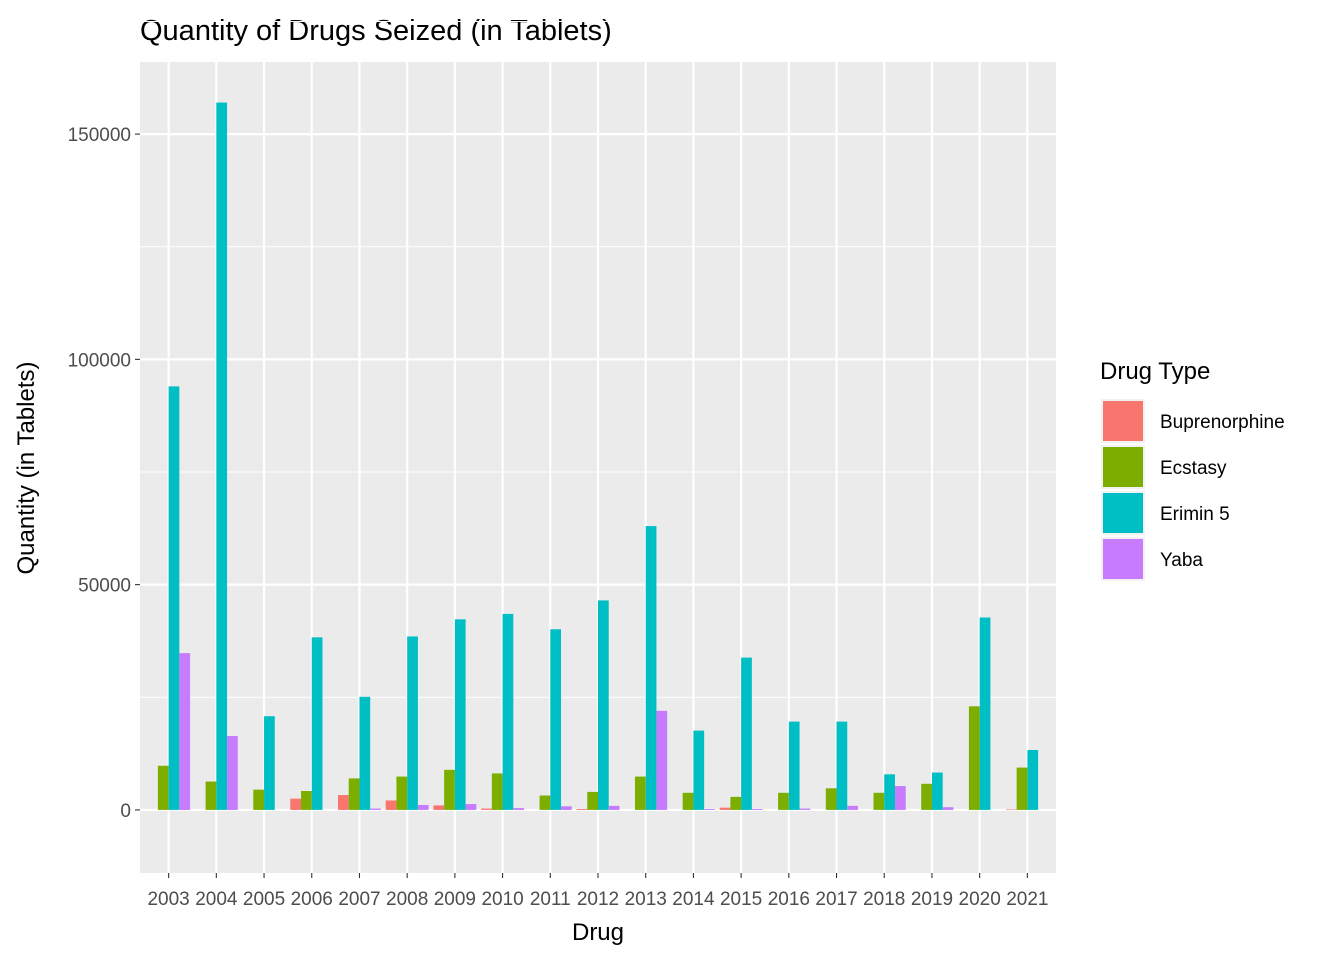 This screenshot has width=1344, height=960. I want to click on bar-ecstasy-2007, so click(354, 794).